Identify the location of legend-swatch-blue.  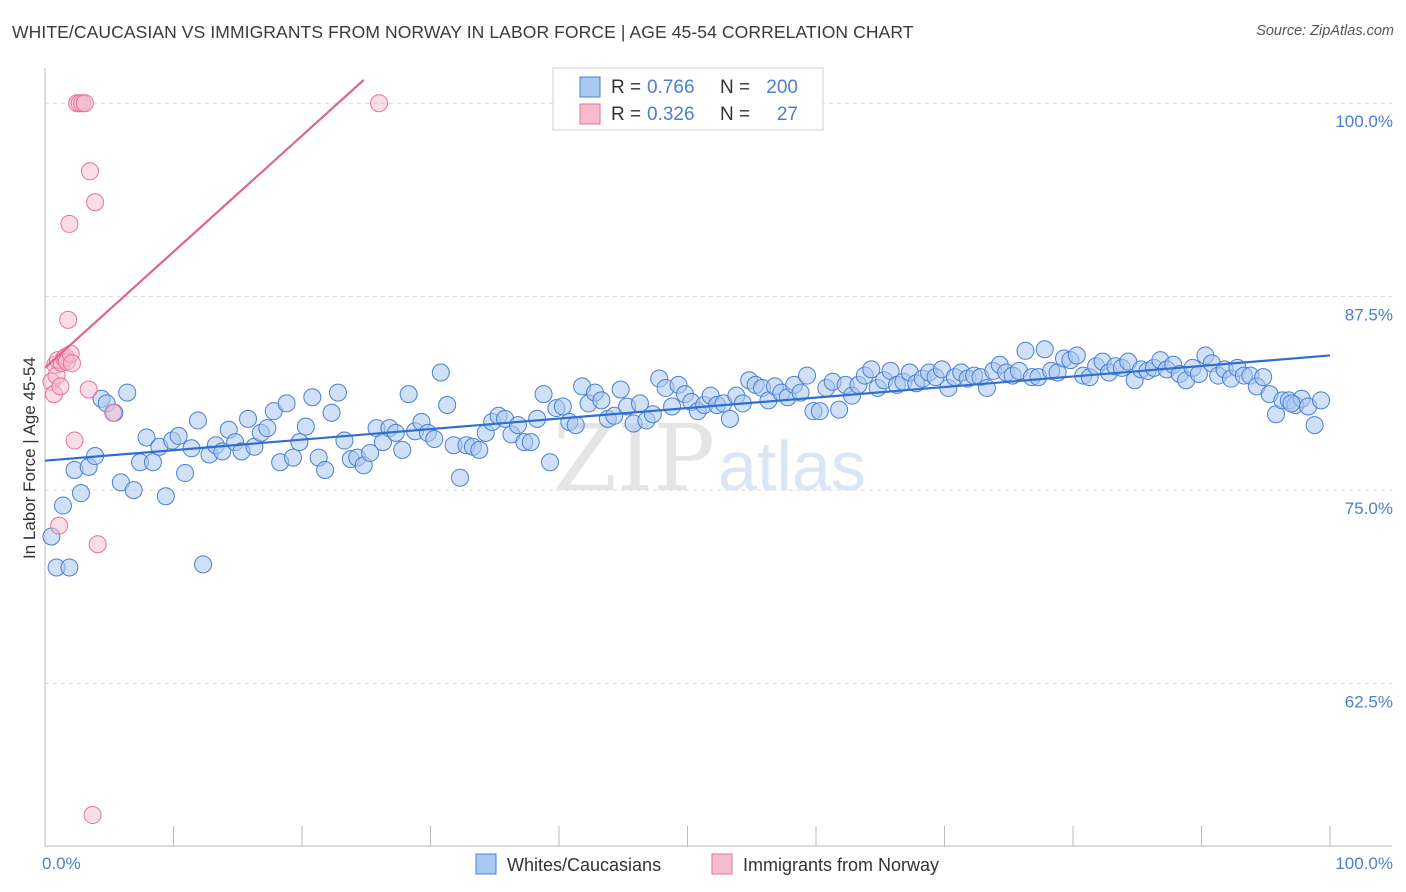
(590, 87).